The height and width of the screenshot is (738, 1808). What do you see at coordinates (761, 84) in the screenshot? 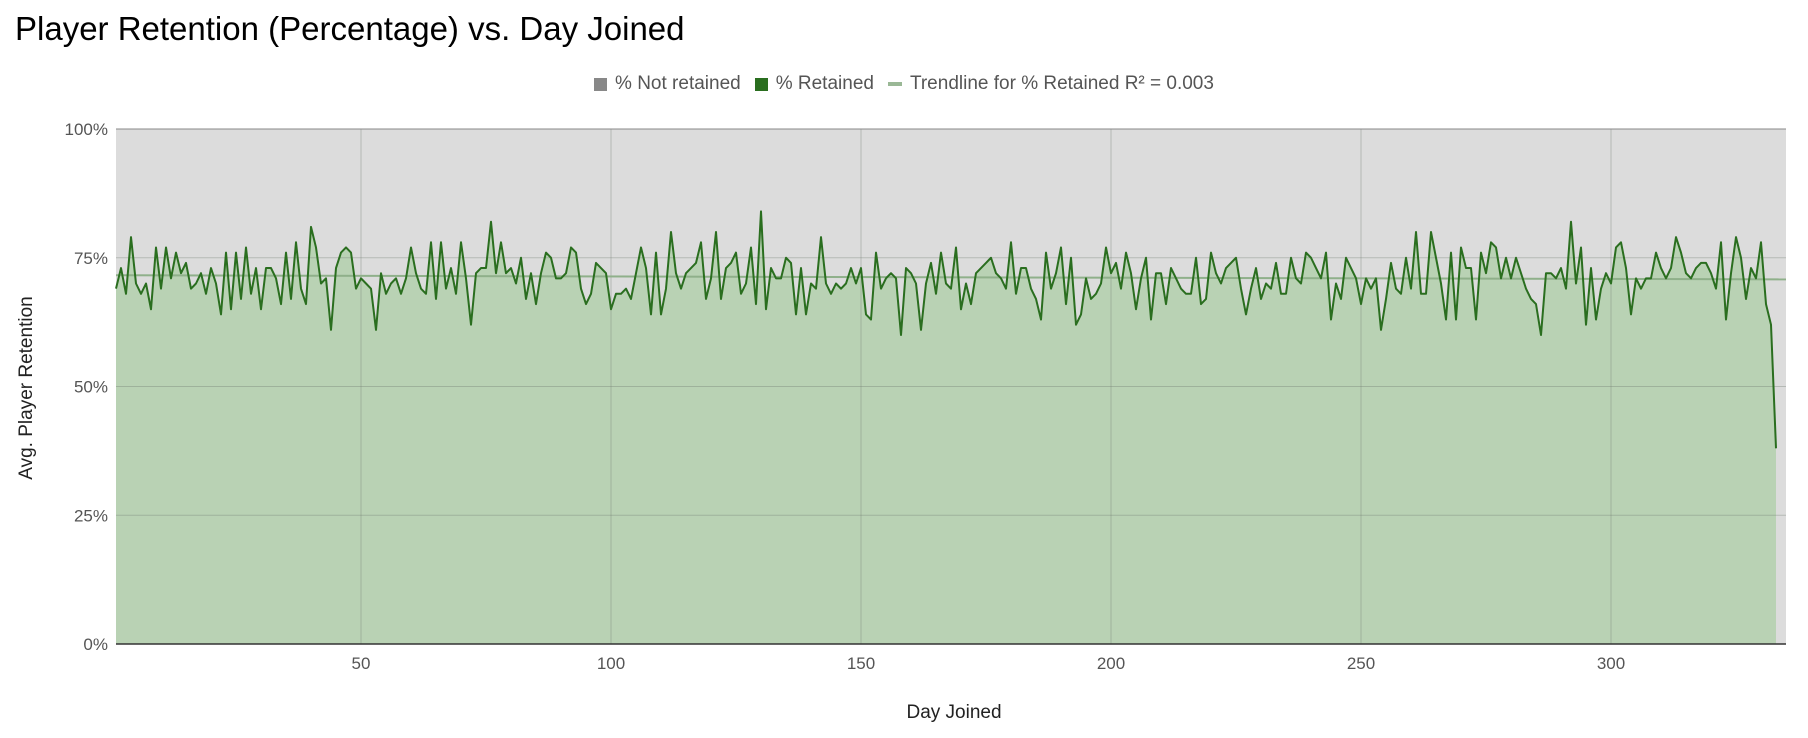
I see `legend-swatch-retained` at bounding box center [761, 84].